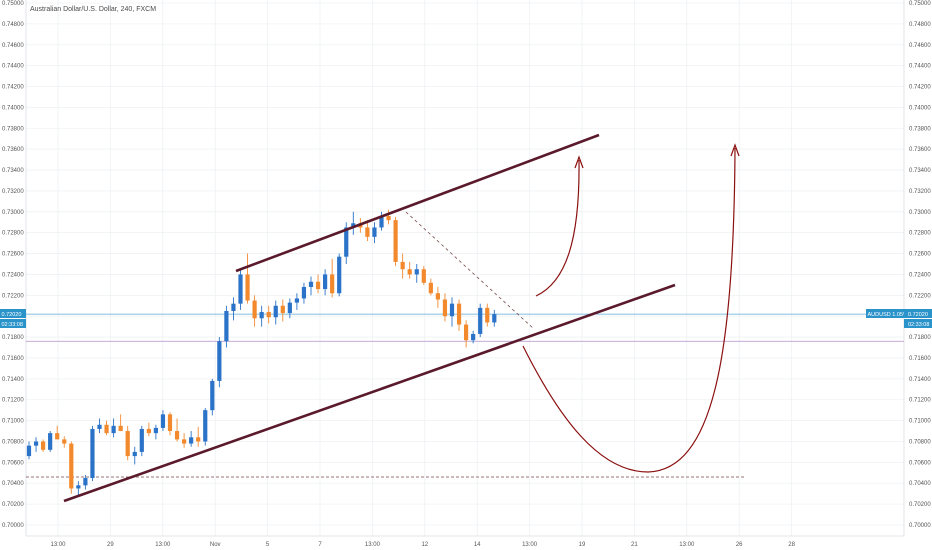 The width and height of the screenshot is (932, 550). Describe the element at coordinates (417, 203) in the screenshot. I see `channel-upper-line` at that location.